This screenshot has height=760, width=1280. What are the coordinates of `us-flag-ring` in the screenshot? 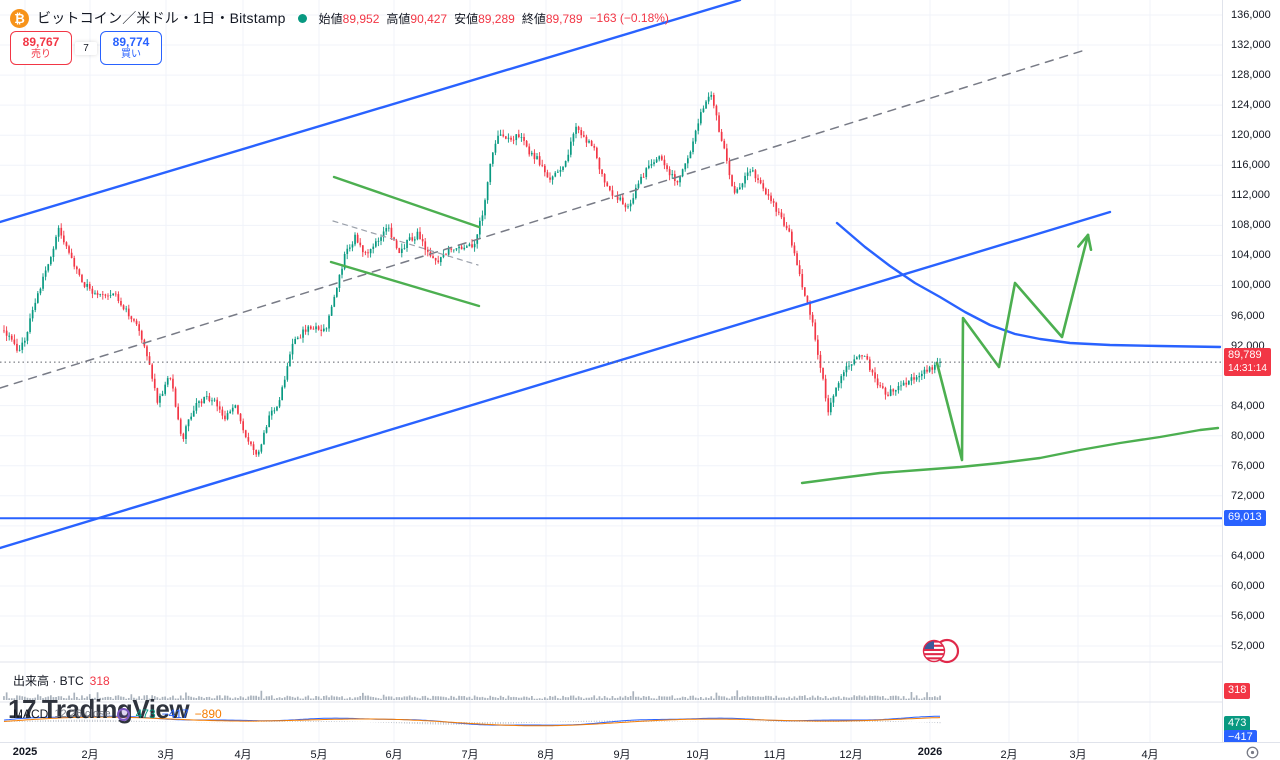 It's located at (934, 651).